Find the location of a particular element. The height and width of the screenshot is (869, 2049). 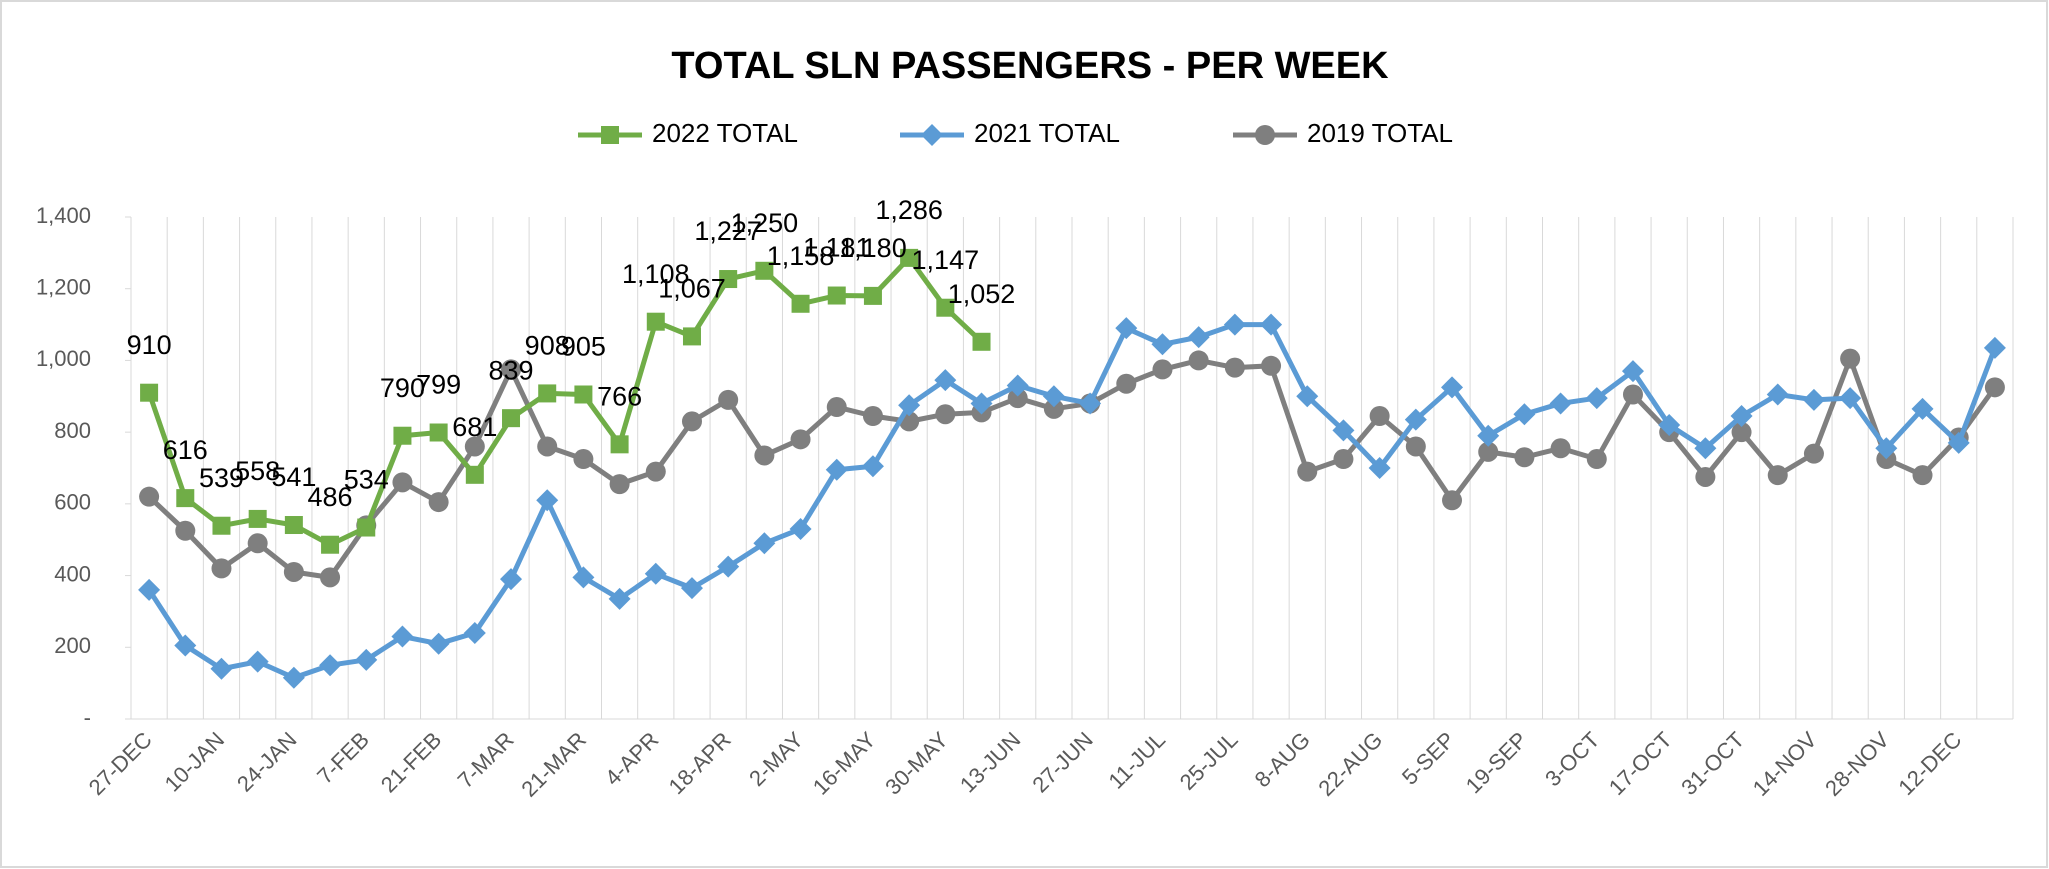

data-label: 1,286 is located at coordinates (909, 210).